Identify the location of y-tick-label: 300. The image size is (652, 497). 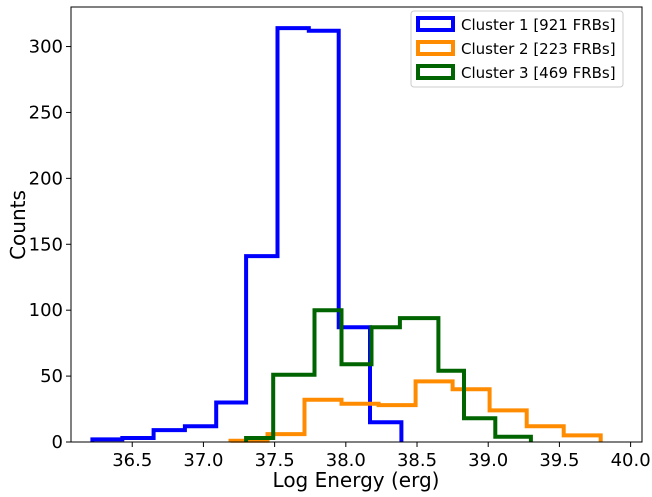
(46, 47).